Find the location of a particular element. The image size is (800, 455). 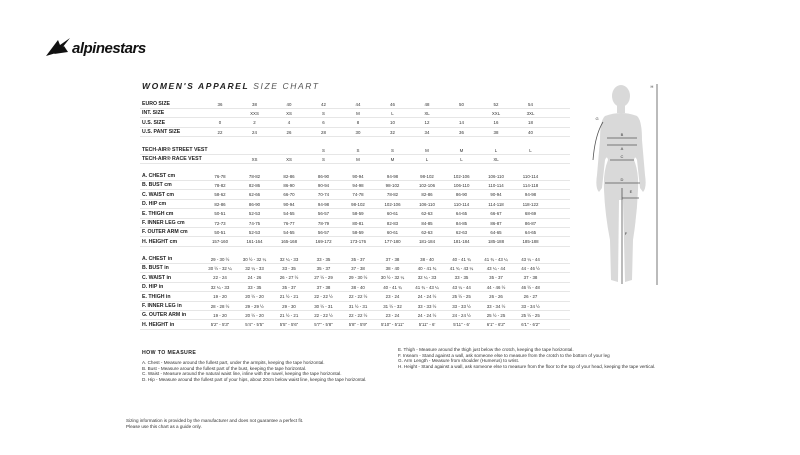

table-cell: 74-78 is located at coordinates (358, 195).